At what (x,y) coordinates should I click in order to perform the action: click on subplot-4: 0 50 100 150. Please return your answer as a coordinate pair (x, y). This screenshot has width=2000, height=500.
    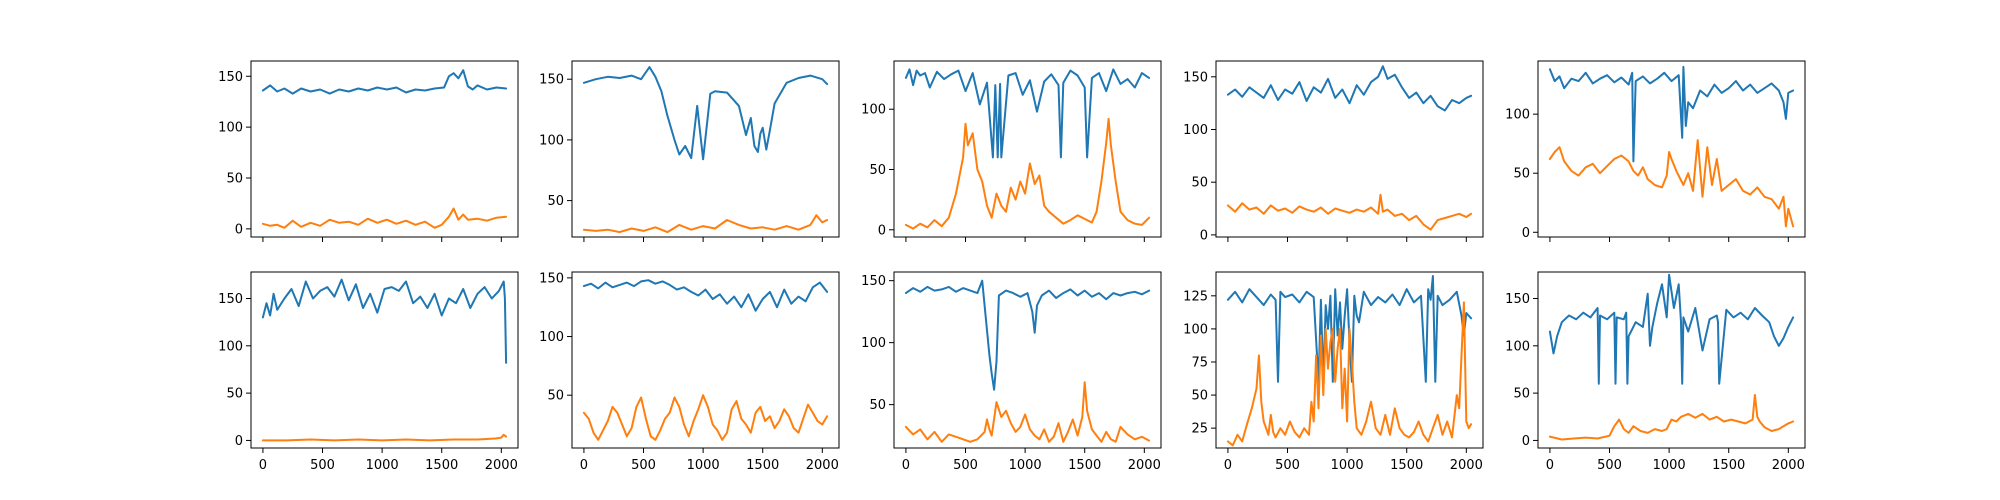
    Looking at the image, I should click on (1333, 151).